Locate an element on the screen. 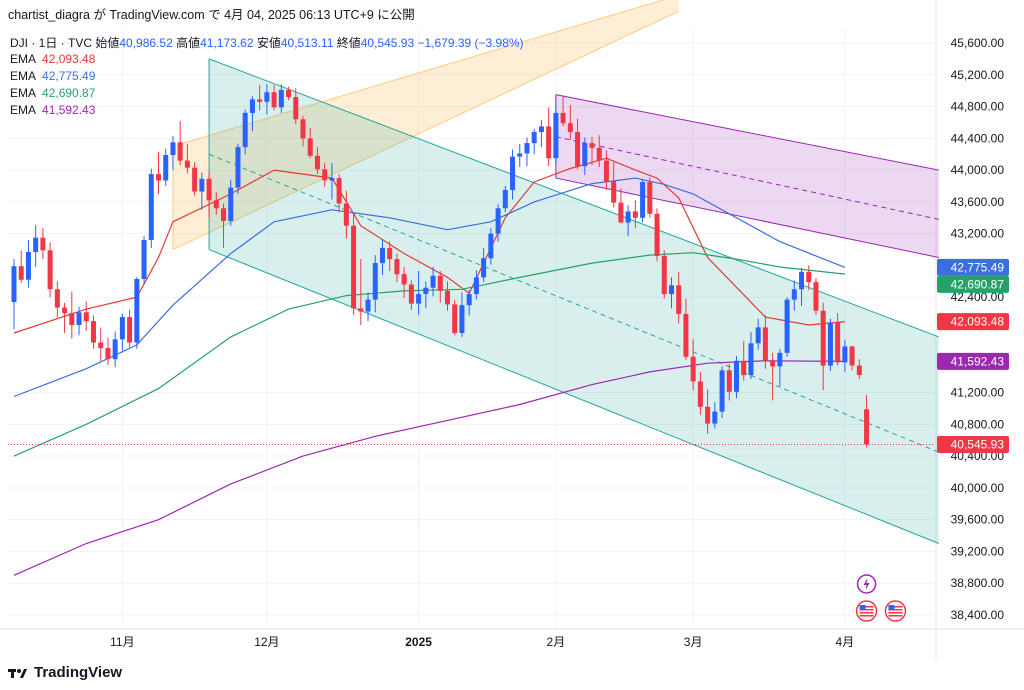 This screenshot has height=690, width=1024. tradingview-footer: TradingView is located at coordinates (65, 672).